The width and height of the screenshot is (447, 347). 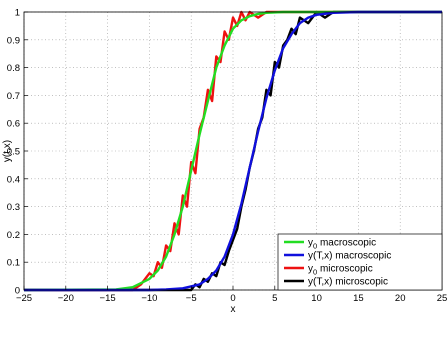 What do you see at coordinates (13, 96) in the screenshot?
I see `y-tick-label: 0.7` at bounding box center [13, 96].